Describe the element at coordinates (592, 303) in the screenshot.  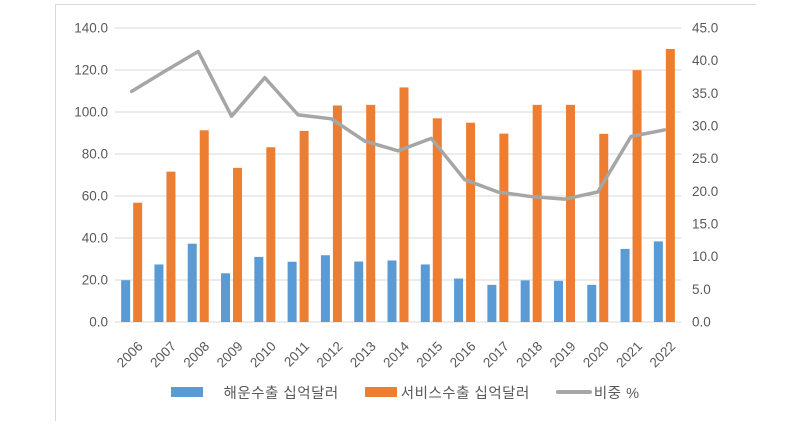
I see `bar-shipping-2020` at that location.